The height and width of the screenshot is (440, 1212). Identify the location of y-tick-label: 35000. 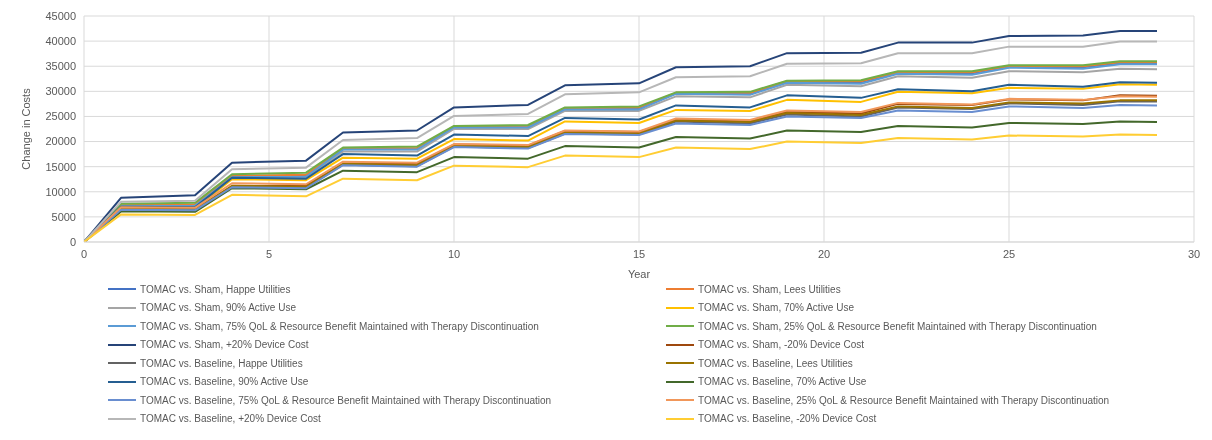
(60, 66).